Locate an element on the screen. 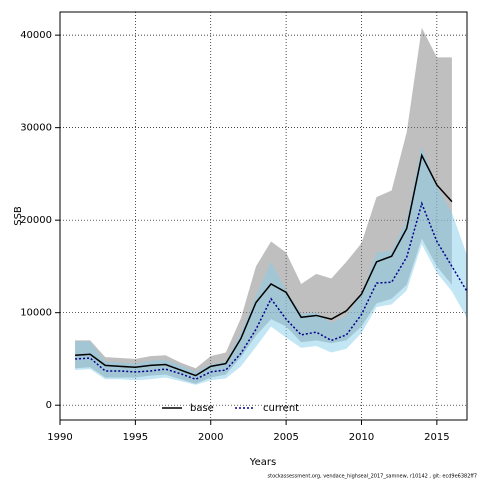 This screenshot has width=480, height=484. x-tick-label: 1990 is located at coordinates (59, 437).